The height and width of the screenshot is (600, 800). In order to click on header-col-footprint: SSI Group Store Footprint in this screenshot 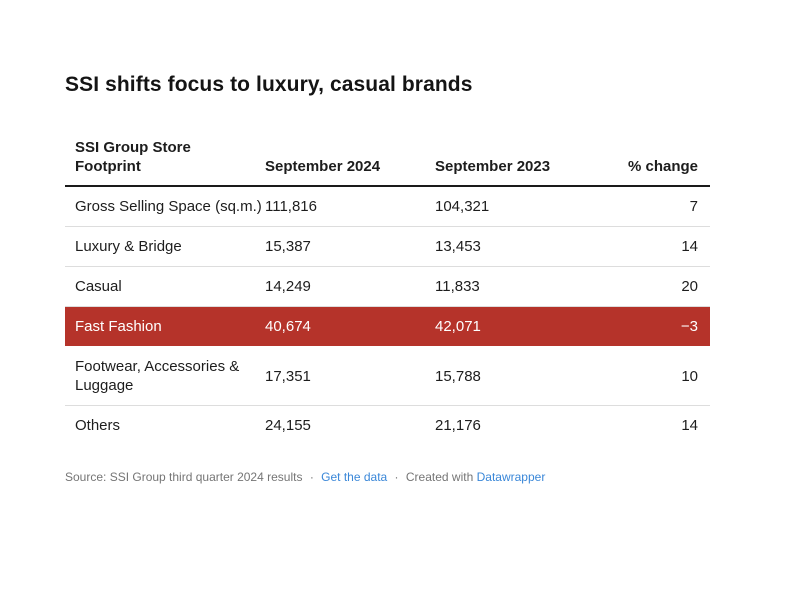, I will do `click(170, 157)`.